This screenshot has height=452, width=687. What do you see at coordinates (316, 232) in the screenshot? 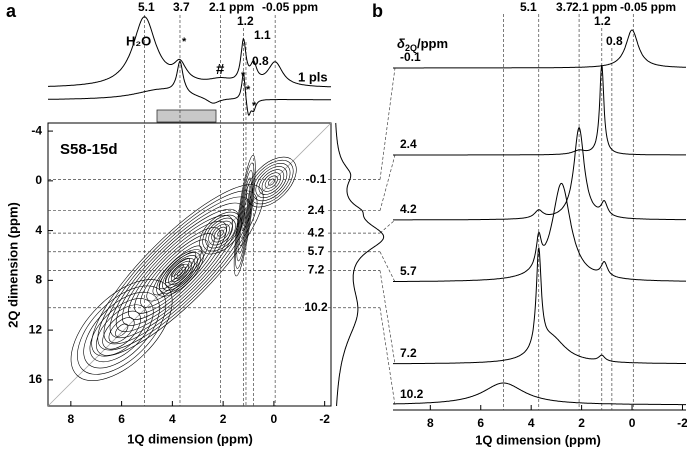
I see `row-label: 4.2` at bounding box center [316, 232].